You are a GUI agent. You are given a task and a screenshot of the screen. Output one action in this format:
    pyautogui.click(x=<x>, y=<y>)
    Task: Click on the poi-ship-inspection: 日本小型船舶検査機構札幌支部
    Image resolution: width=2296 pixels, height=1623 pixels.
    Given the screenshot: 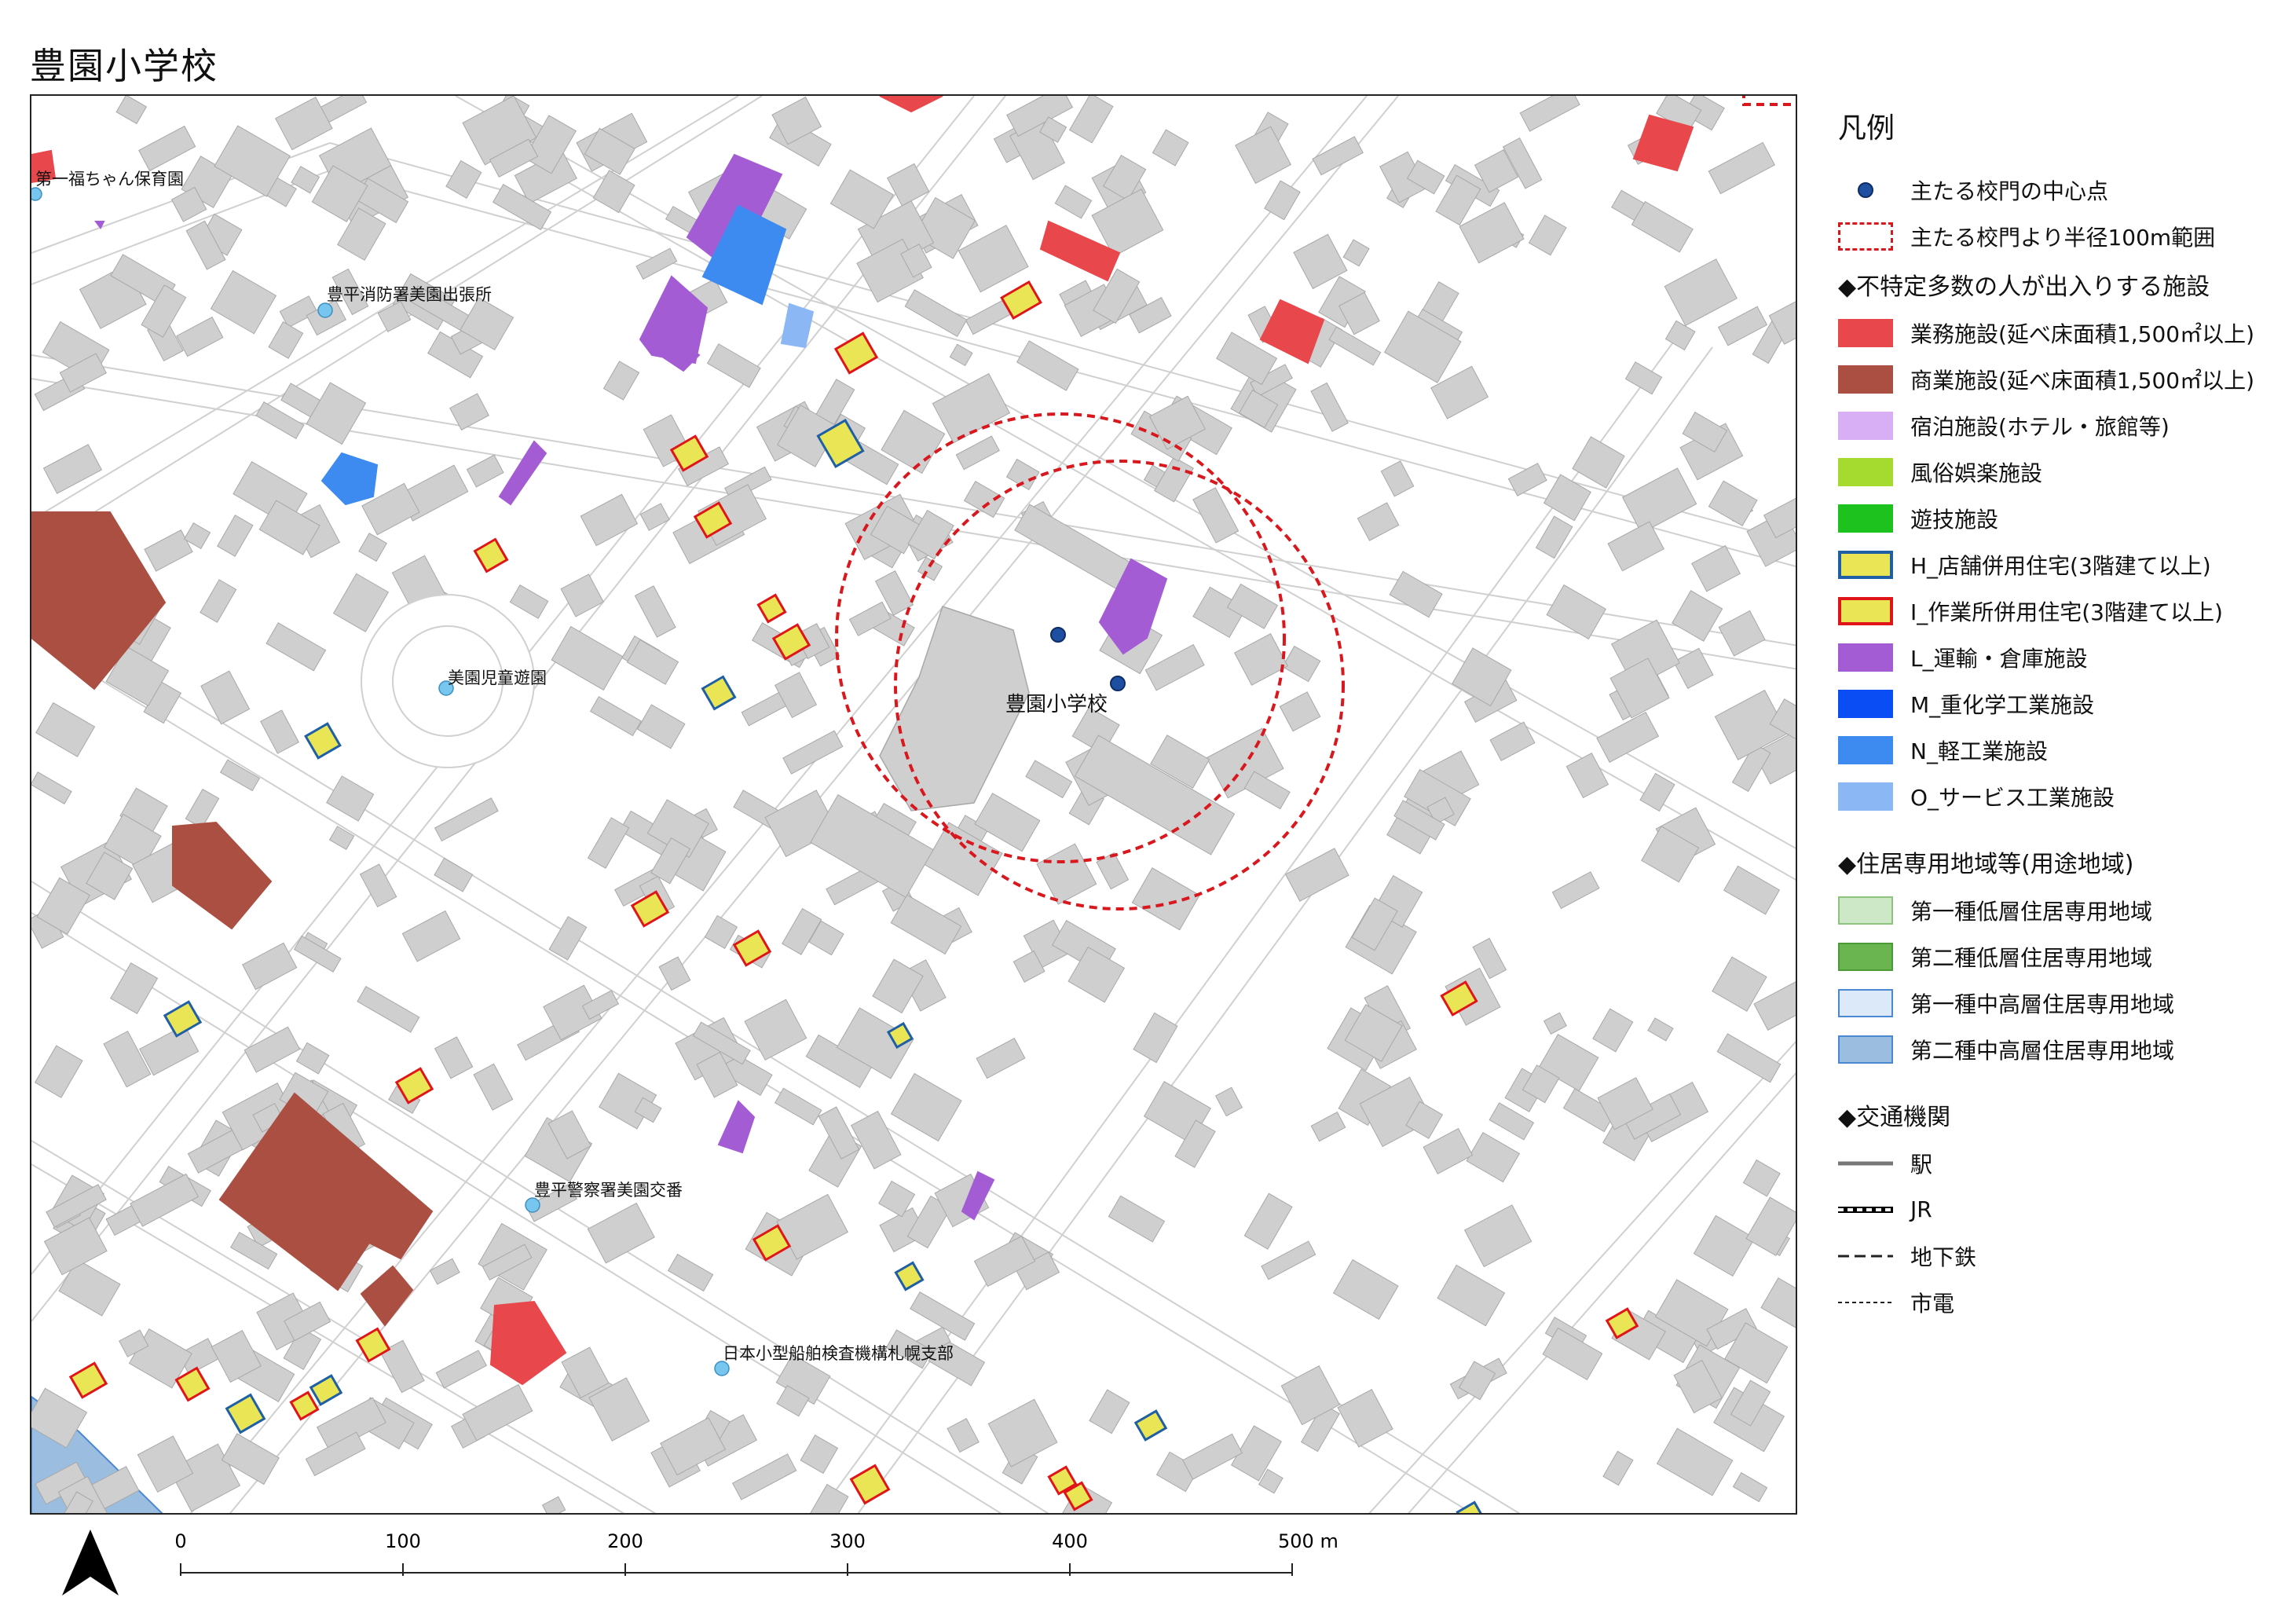 What is the action you would take?
    pyautogui.click(x=834, y=1360)
    